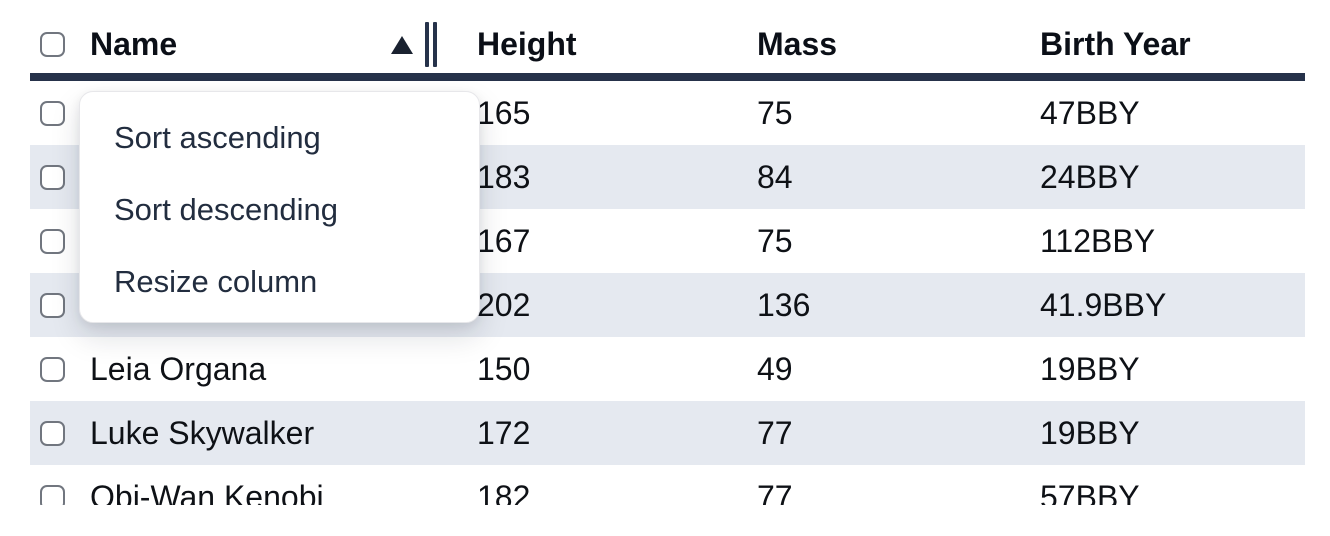 The width and height of the screenshot is (1330, 536). Describe the element at coordinates (1090, 492) in the screenshot. I see `cell-birth-year: 57BBY` at that location.